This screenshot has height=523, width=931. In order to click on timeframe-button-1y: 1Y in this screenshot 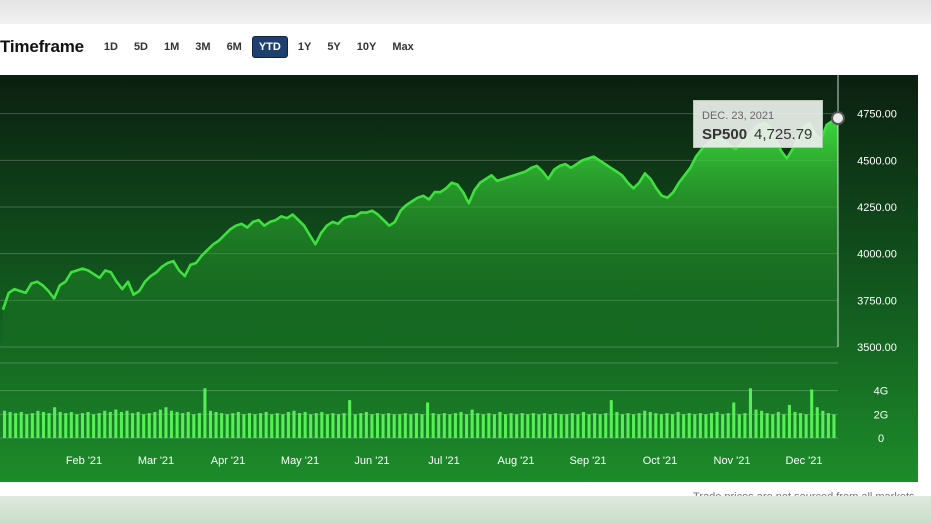, I will do `click(304, 47)`.